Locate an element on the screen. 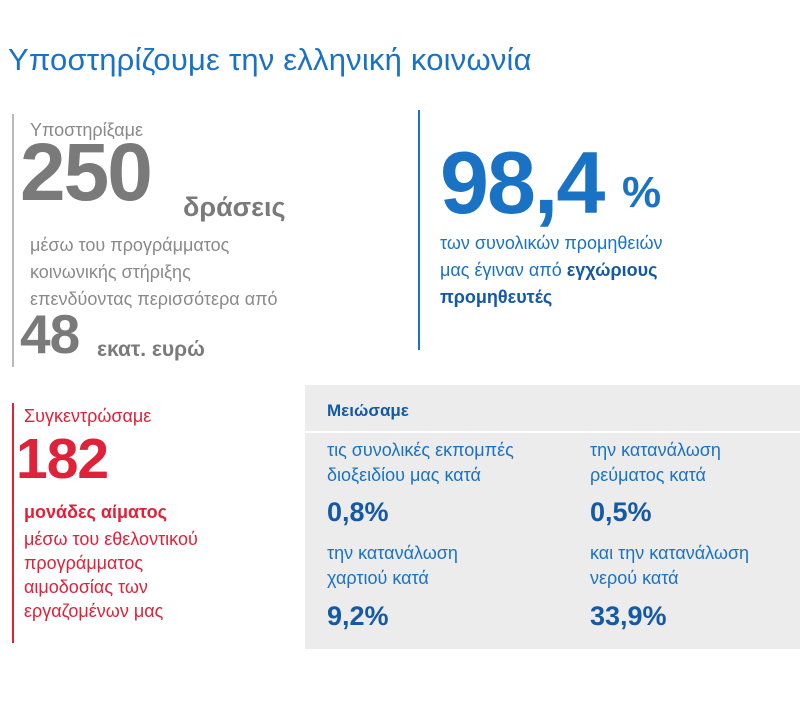  suppliers-desc-line: προμηθευτές is located at coordinates (551, 297).